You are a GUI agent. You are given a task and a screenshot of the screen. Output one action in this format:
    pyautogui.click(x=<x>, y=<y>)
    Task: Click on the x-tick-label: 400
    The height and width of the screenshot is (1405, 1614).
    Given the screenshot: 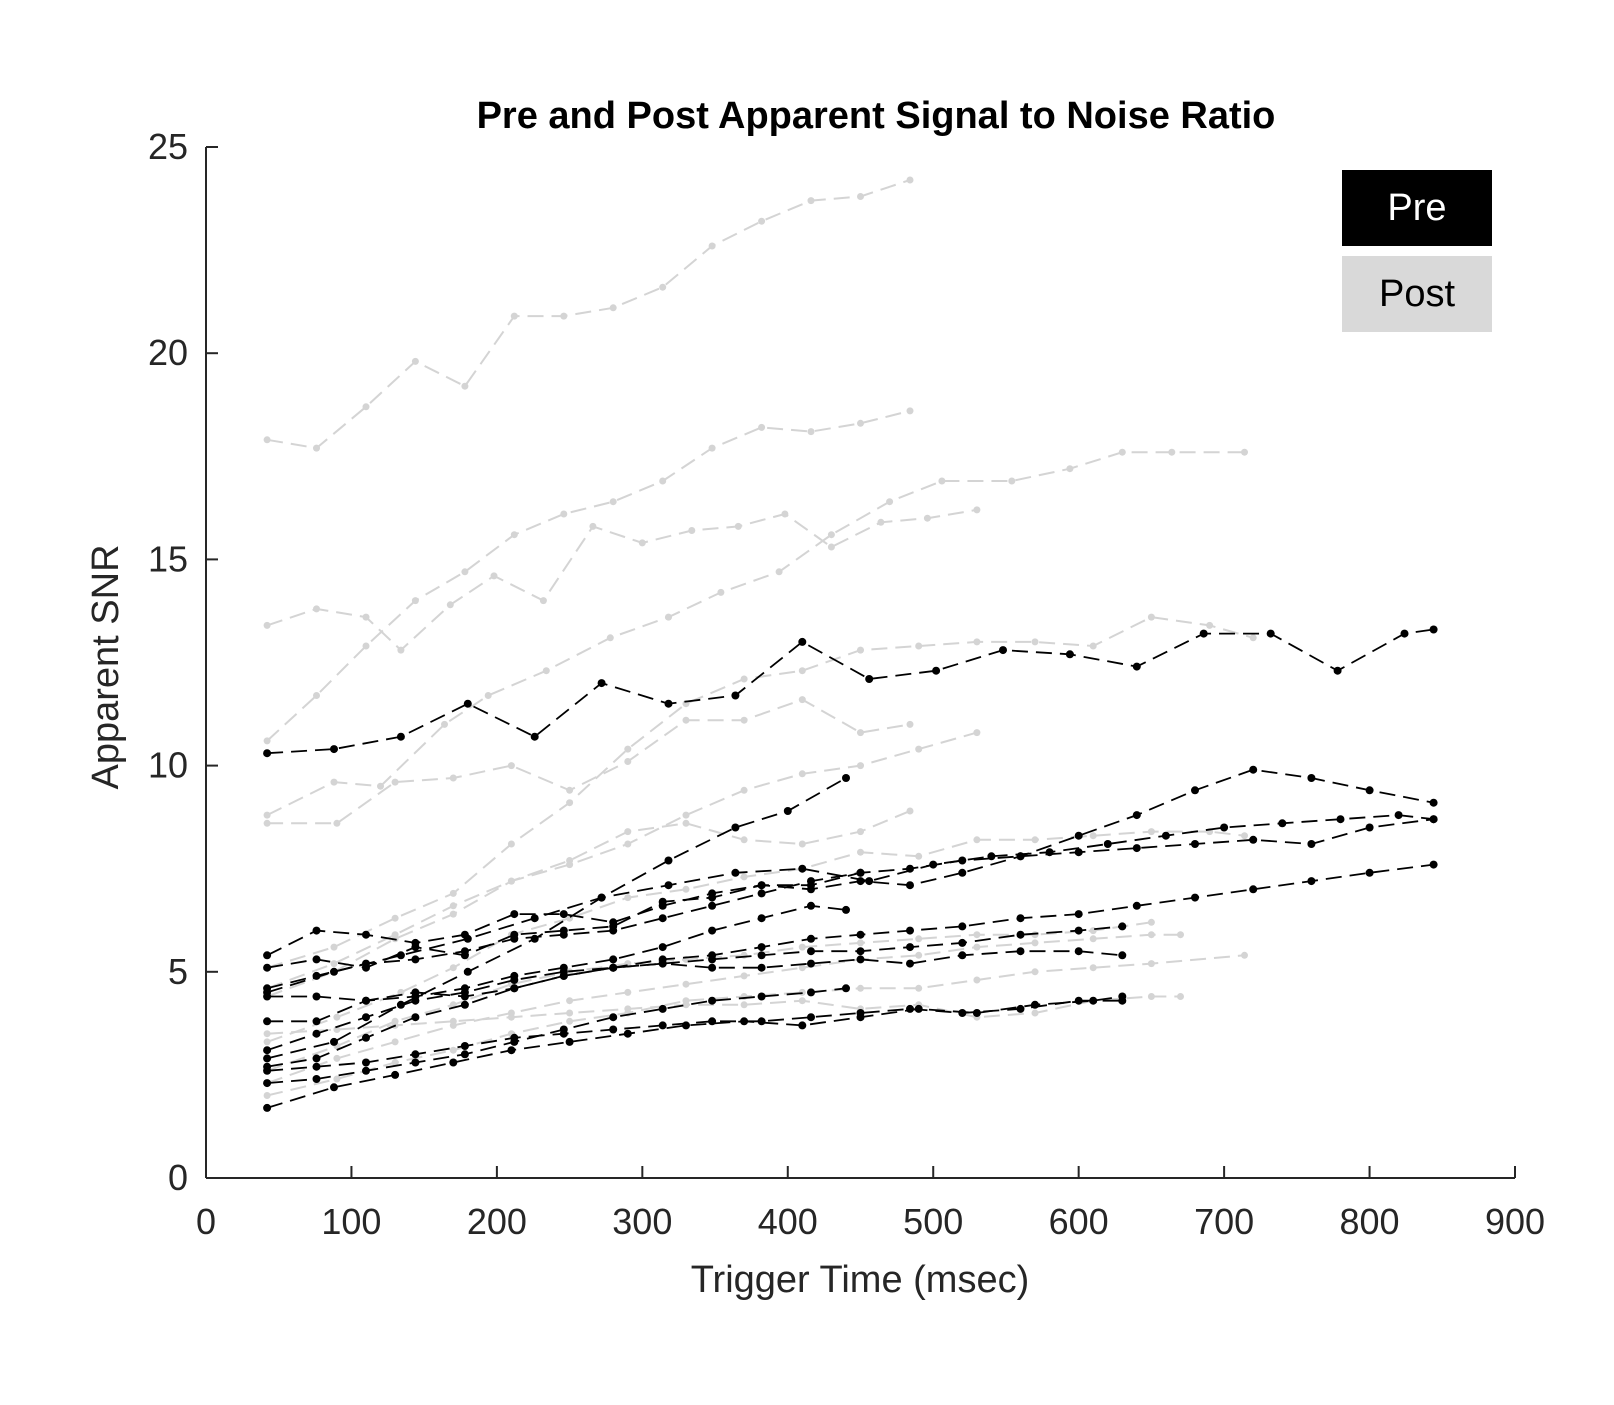 What is the action you would take?
    pyautogui.click(x=788, y=1221)
    